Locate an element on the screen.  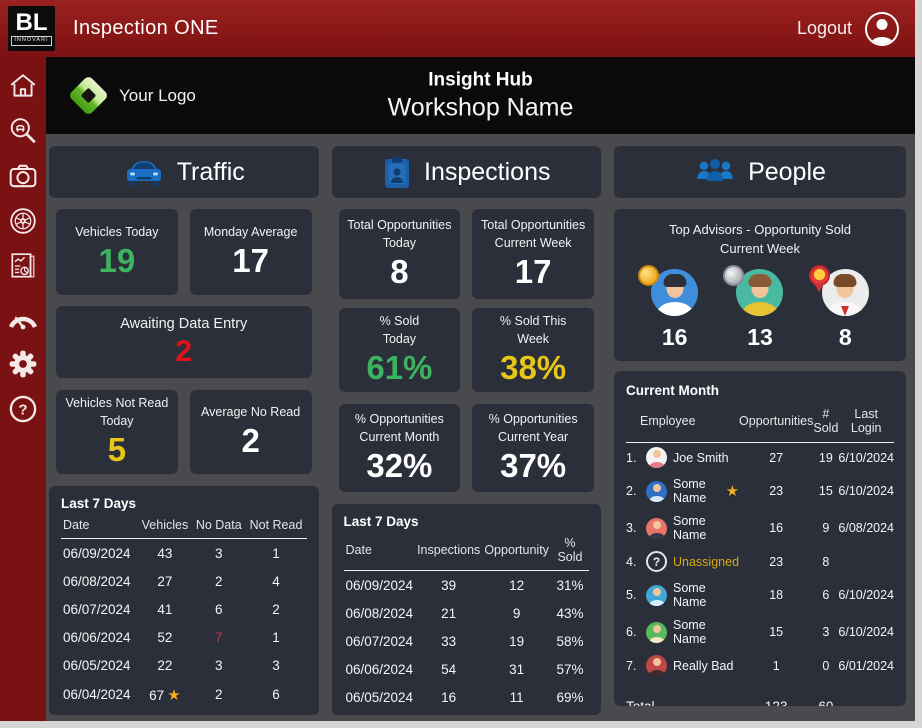
table-row: 06/05/2024 16 11 69% is located at coordinates (464, 697).